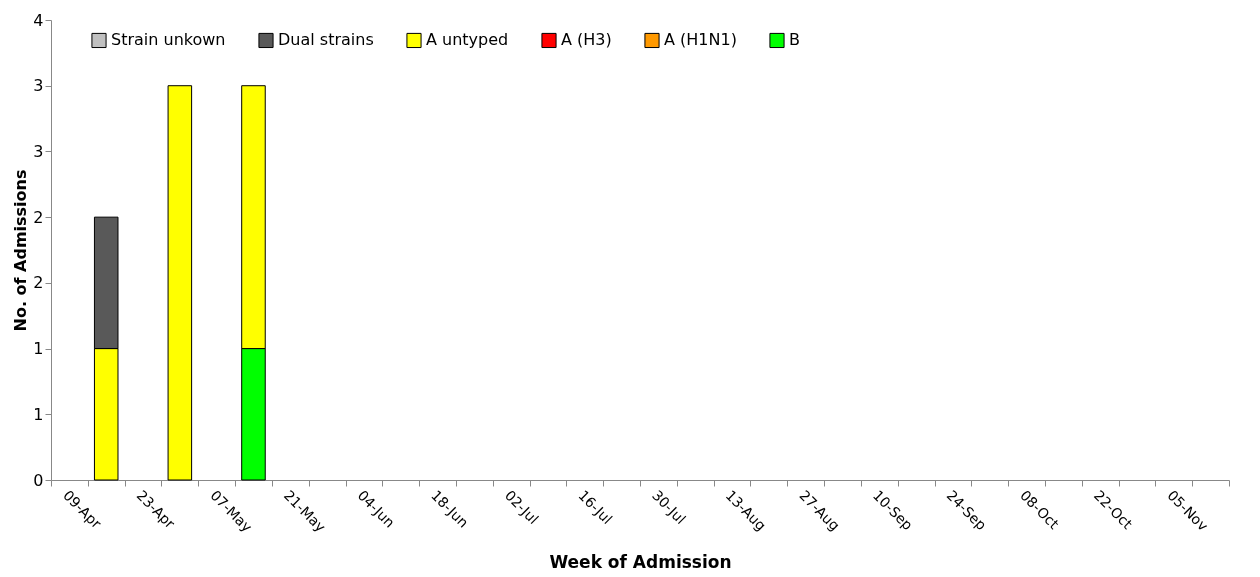  What do you see at coordinates (794, 40) in the screenshot?
I see `legend-label: B` at bounding box center [794, 40].